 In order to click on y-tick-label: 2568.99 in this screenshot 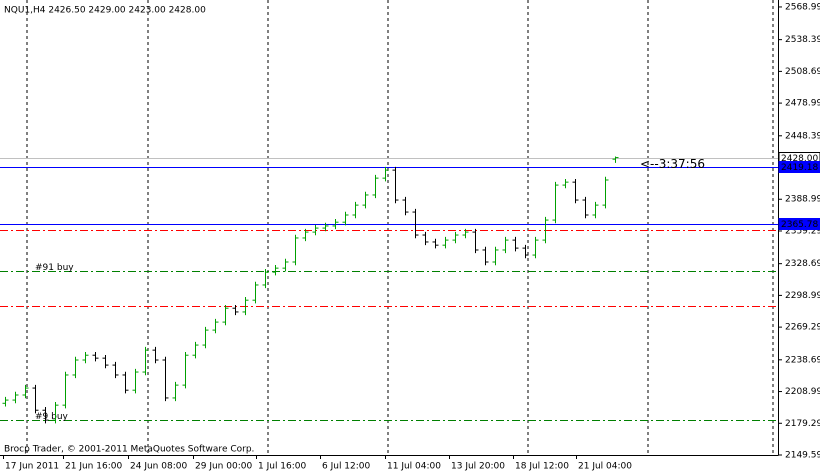, I will do `click(802, 7)`.